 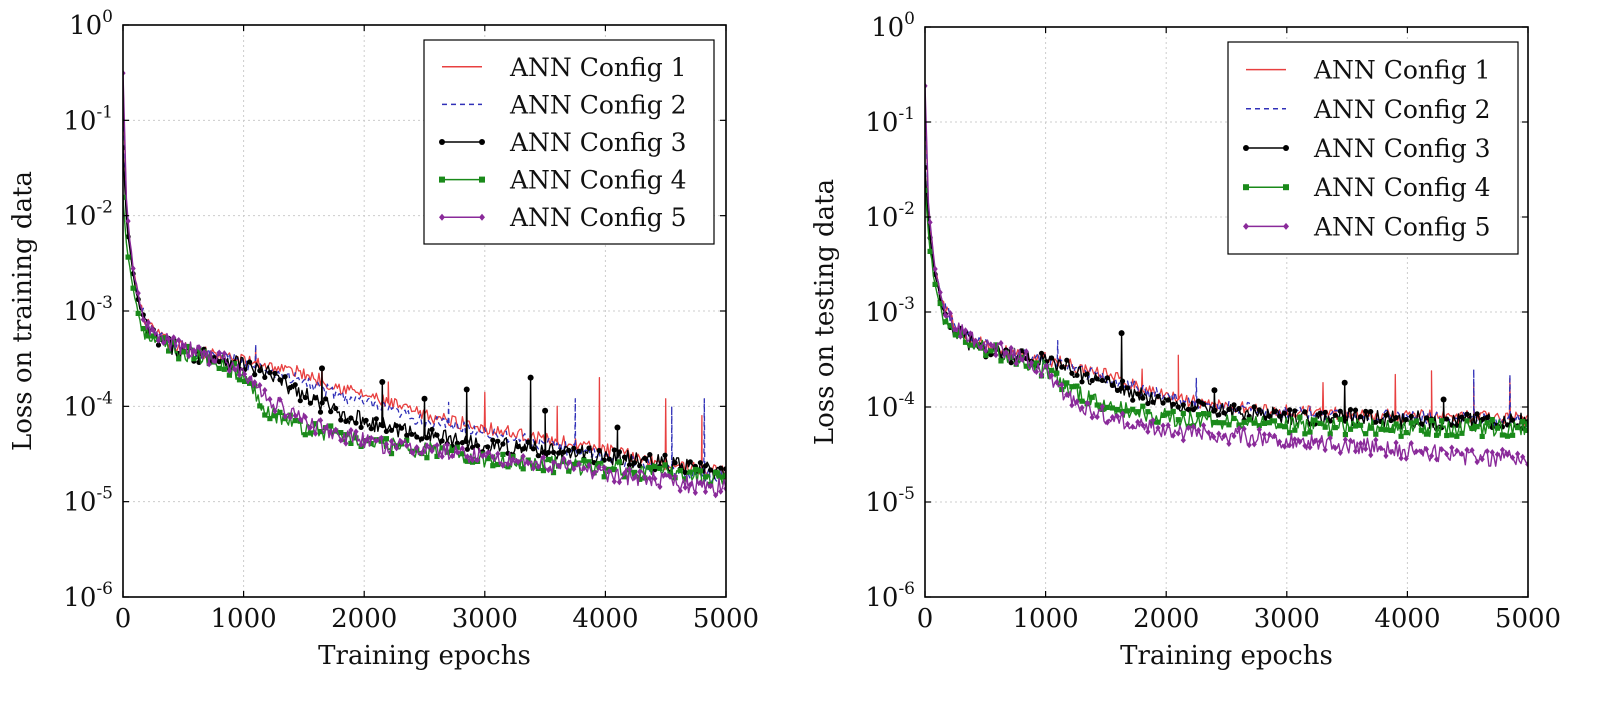 I want to click on x-tick-label: 4000, so click(x=1407, y=619).